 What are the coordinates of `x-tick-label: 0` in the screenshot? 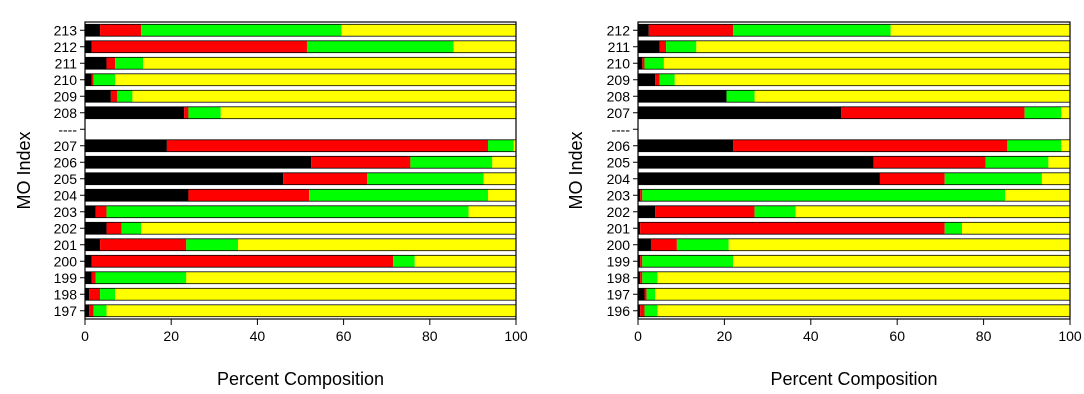 It's located at (85, 336).